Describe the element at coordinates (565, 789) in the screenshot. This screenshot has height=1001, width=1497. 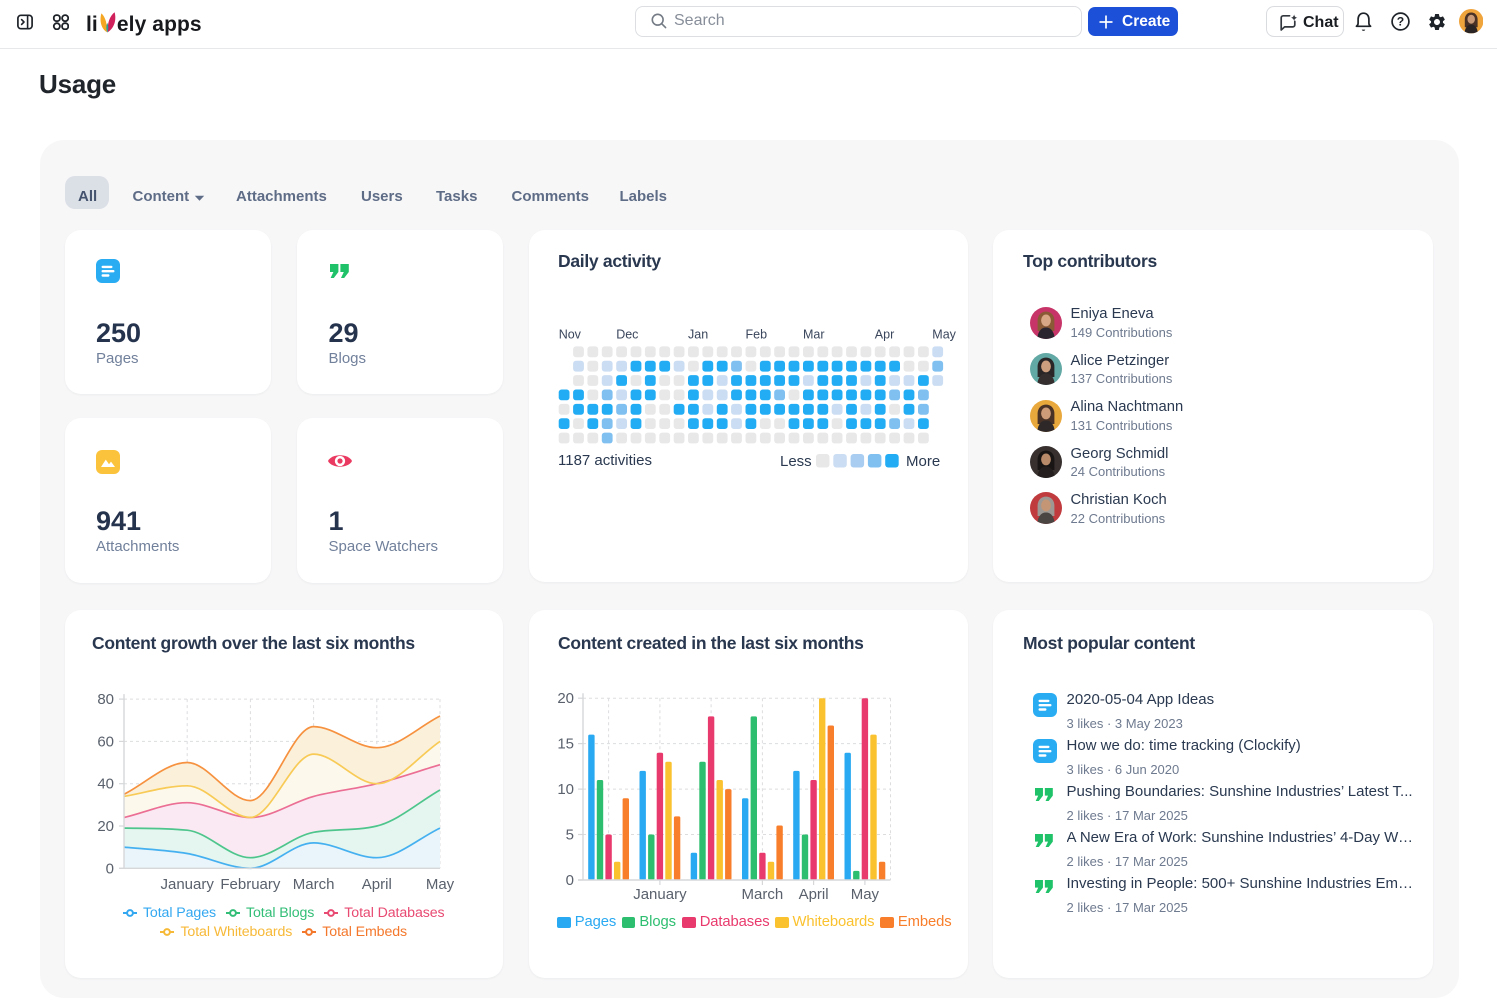
I see `svg-text: 10` at that location.